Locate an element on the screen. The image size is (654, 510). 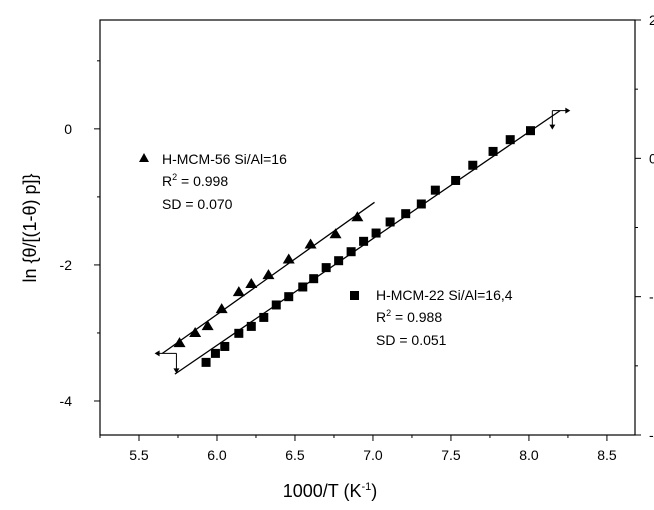
x-axis-ticks: 5.5 6.0 6.5 7.0 7.5 8.0 8.5 is located at coordinates (358, 449).